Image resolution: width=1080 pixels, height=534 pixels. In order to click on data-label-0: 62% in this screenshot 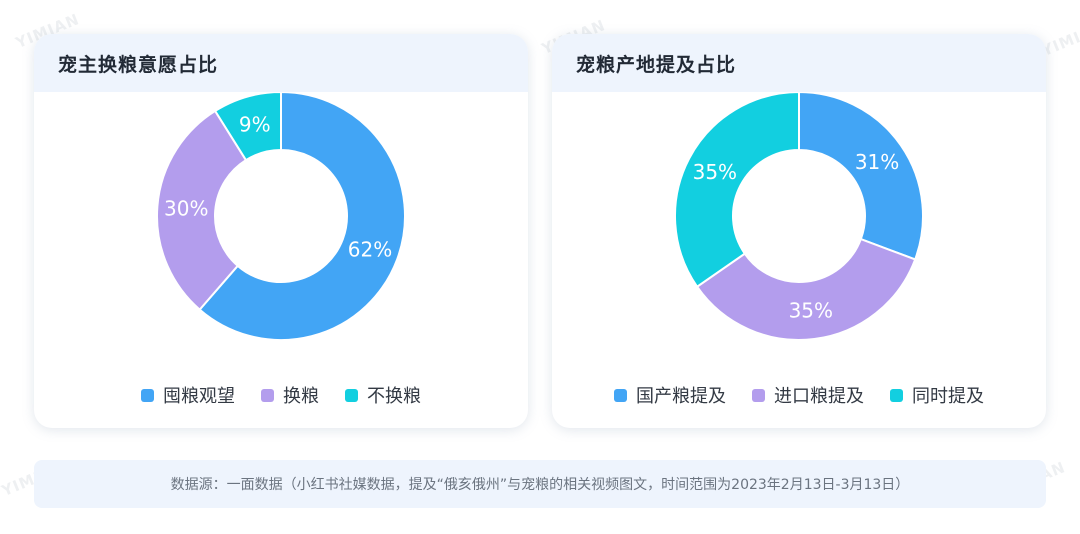, I will do `click(370, 249)`.